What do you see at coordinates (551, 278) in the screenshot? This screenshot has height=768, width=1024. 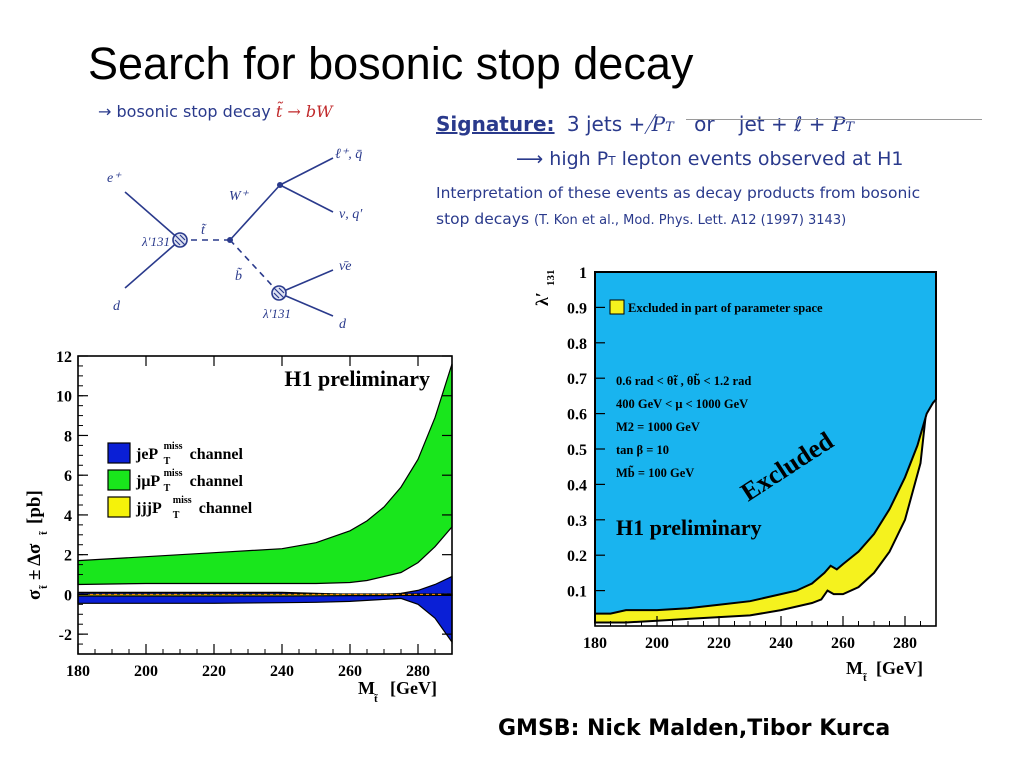 I see `right-ylabel-sub: 131` at bounding box center [551, 278].